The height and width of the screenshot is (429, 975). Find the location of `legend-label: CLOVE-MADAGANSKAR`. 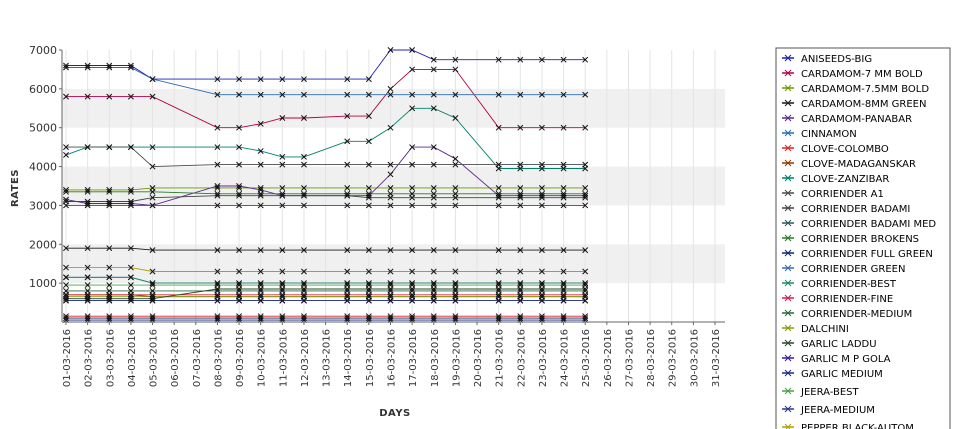

legend-label: CLOVE-MADAGANSKAR is located at coordinates (858, 164).